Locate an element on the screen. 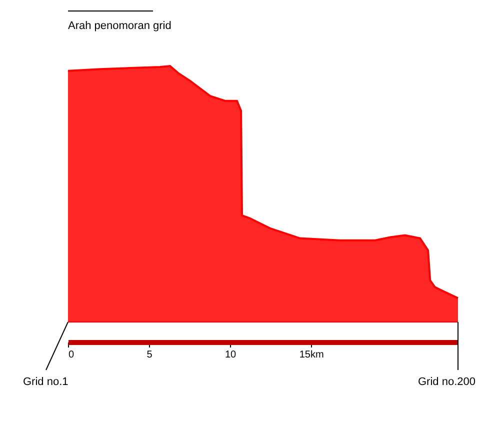 This screenshot has height=424, width=497. x-tick-label: 5 is located at coordinates (149, 355).